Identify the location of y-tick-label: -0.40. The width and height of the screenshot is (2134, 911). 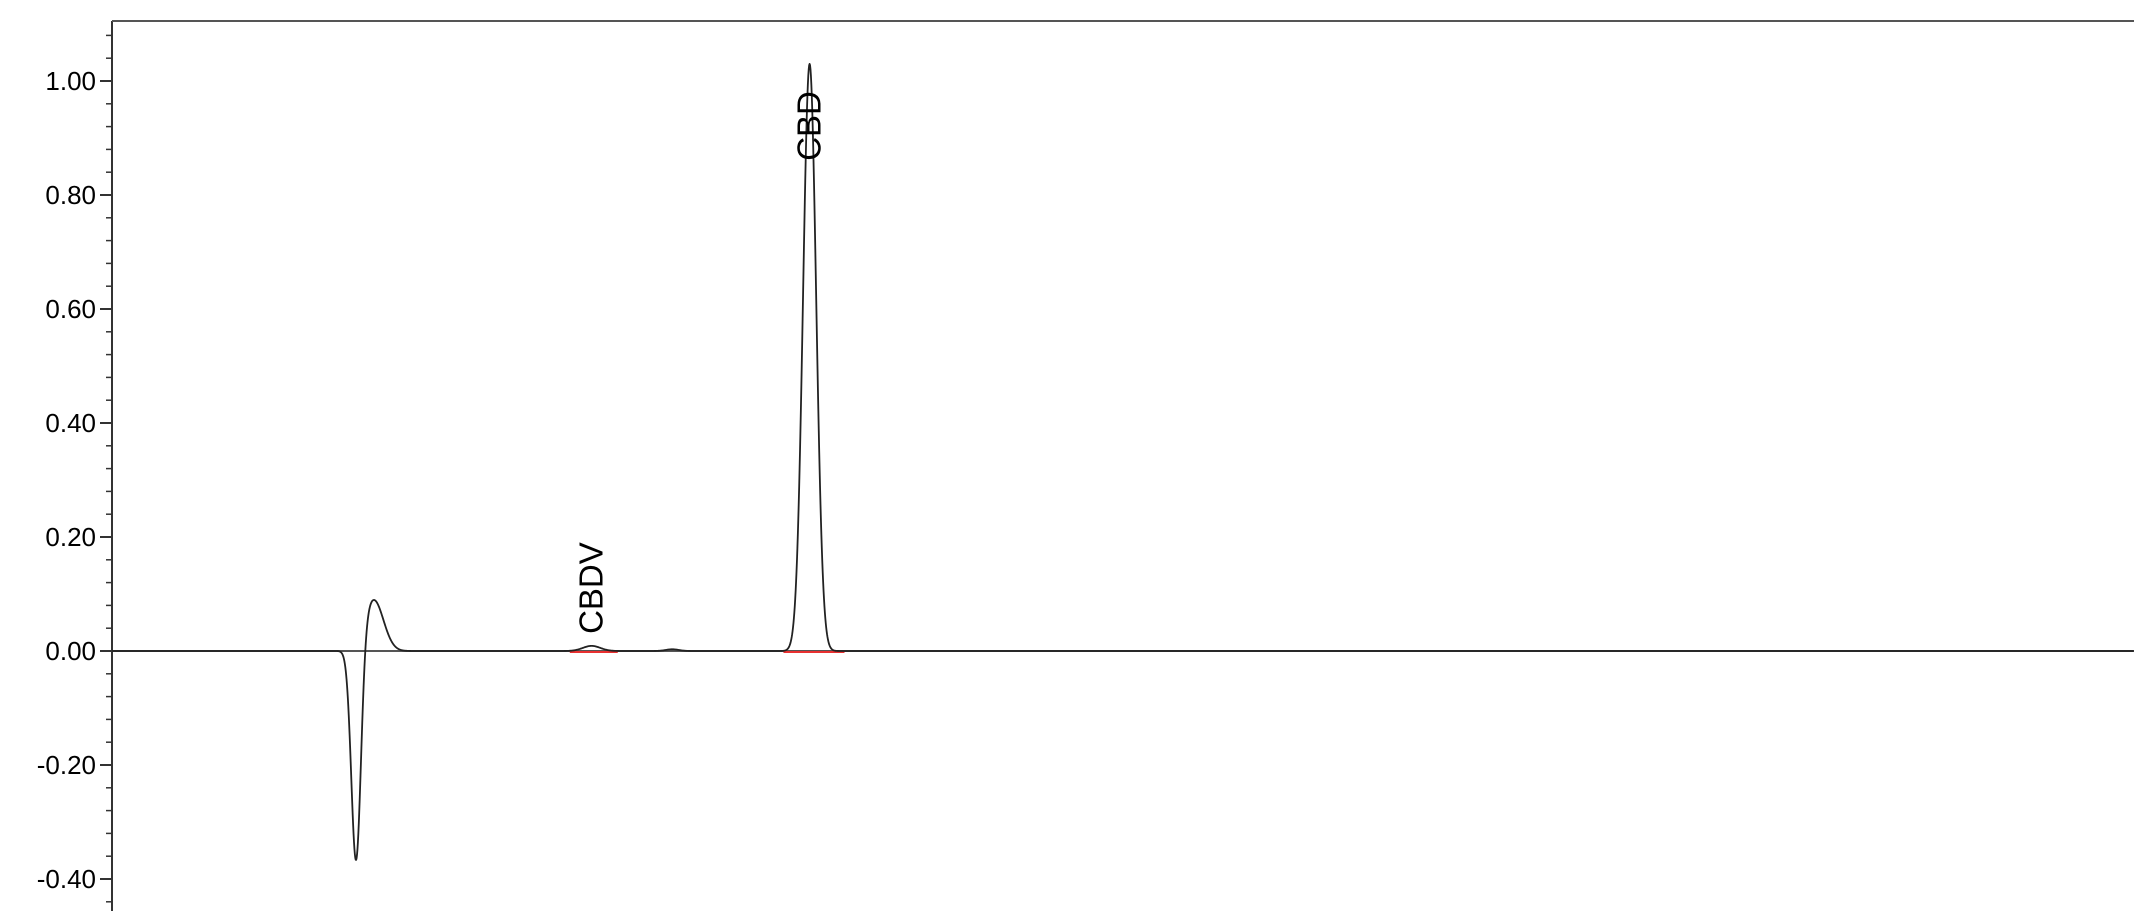
(66, 879).